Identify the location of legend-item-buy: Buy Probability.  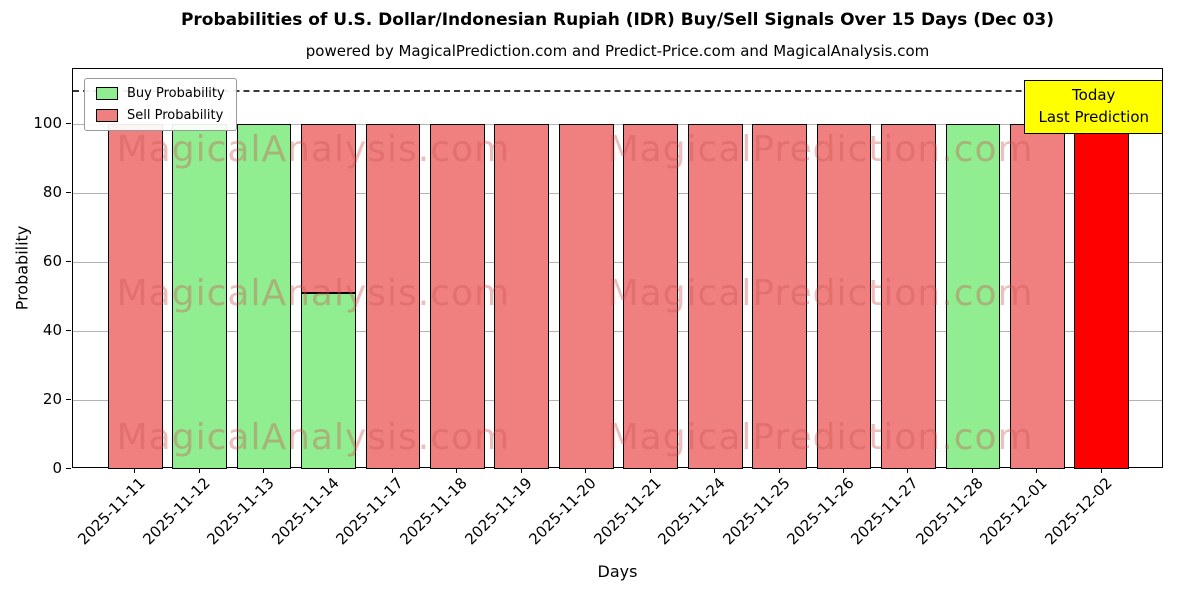
(160, 93).